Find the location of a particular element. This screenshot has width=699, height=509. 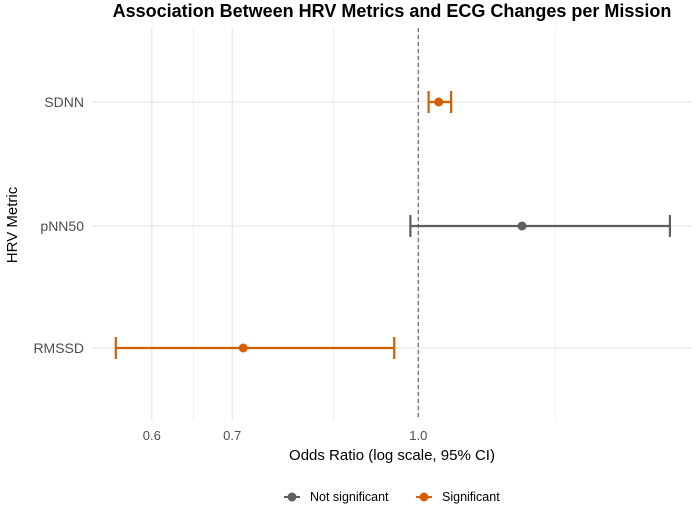

error-bar-sdnn is located at coordinates (440, 102).